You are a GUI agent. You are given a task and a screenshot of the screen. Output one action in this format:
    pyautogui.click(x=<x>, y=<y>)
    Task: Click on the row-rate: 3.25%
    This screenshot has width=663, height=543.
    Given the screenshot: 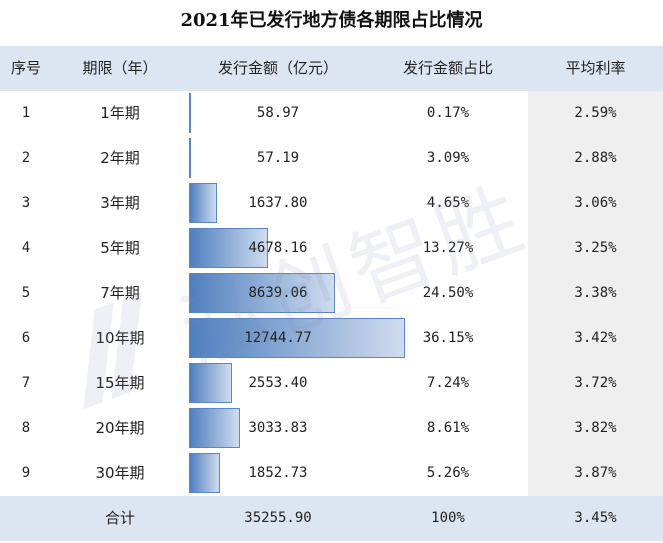 What is the action you would take?
    pyautogui.click(x=595, y=248)
    